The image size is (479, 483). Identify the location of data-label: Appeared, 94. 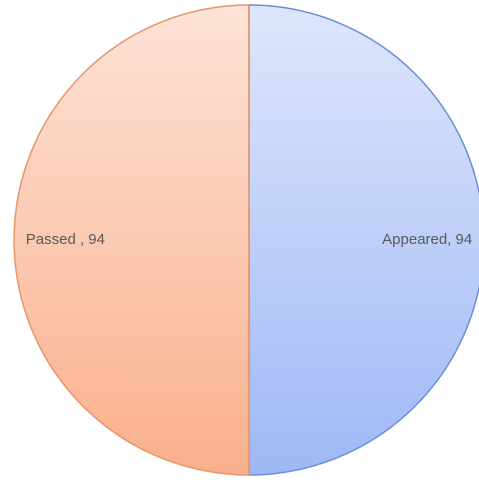
(427, 239).